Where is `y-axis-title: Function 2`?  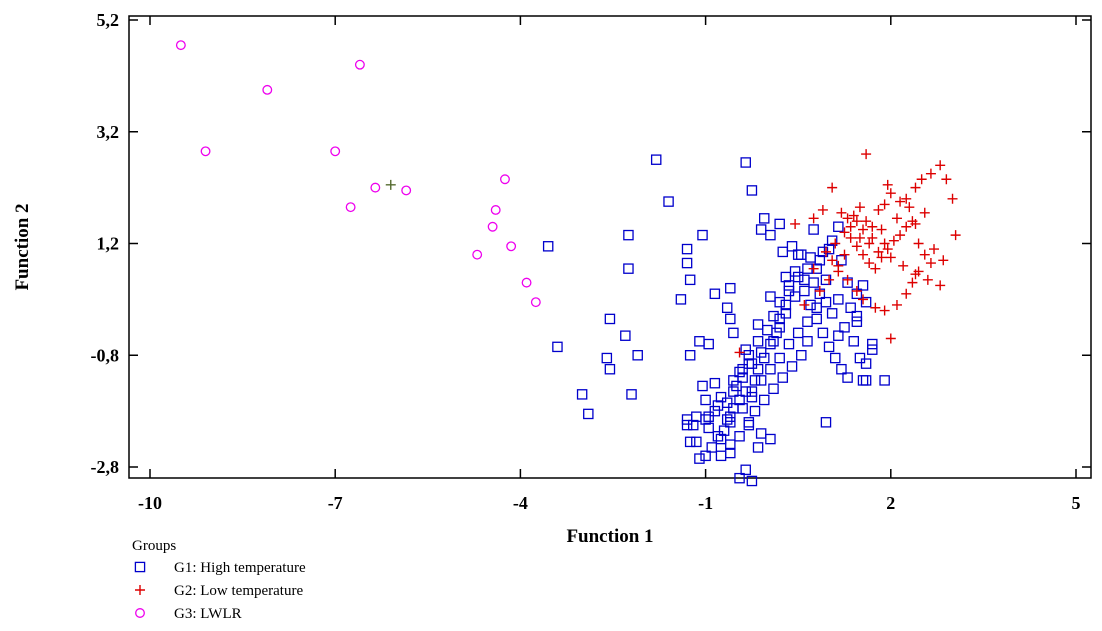 y-axis-title: Function 2 is located at coordinates (22, 246).